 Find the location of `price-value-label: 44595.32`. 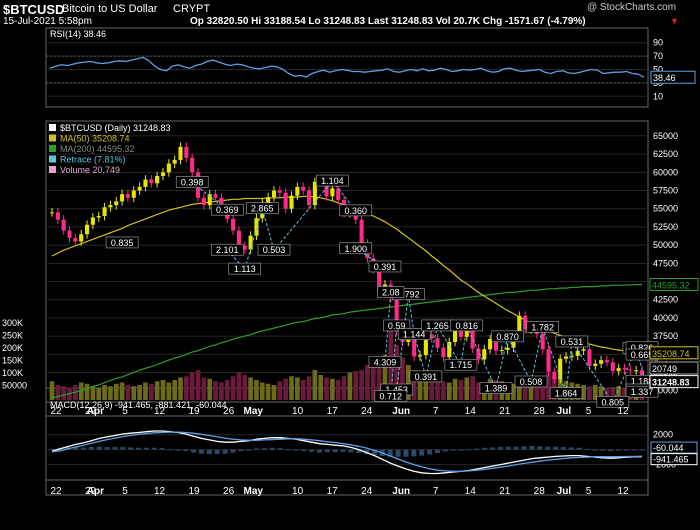

price-value-label: 44595.32 is located at coordinates (671, 285).